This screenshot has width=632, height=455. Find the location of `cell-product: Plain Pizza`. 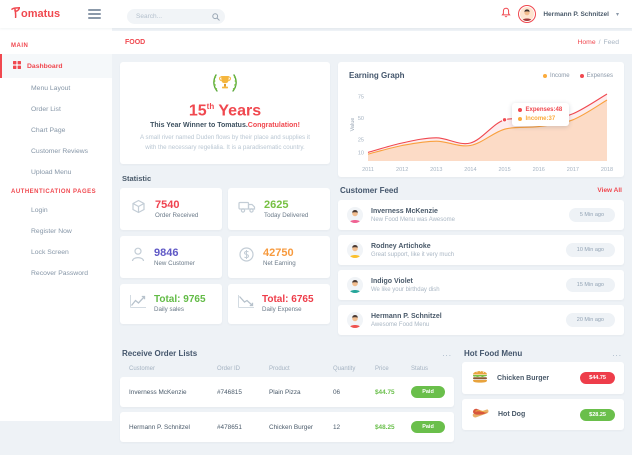

cell-product: Plain Pizza is located at coordinates (301, 392).